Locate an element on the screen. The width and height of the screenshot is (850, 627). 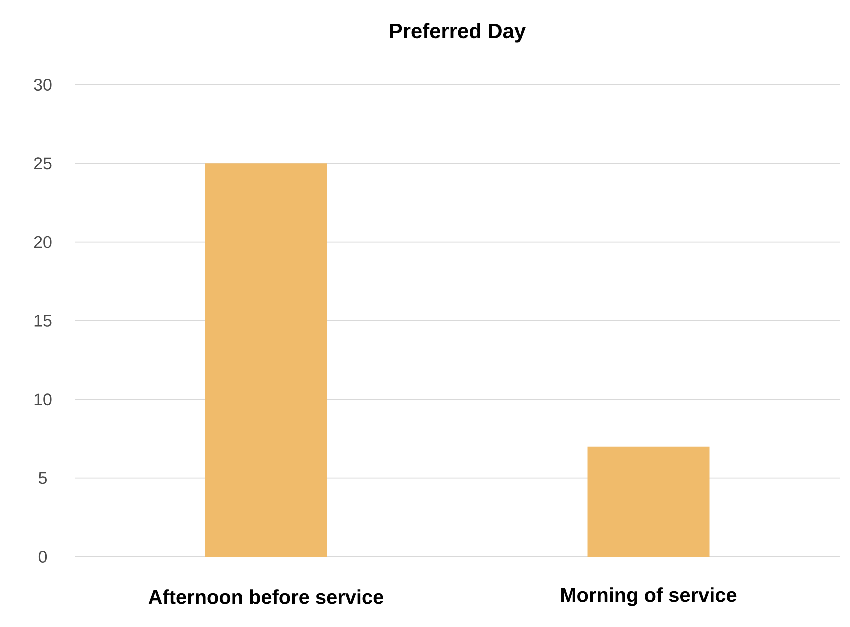
x-tick-label: Morning of service is located at coordinates (649, 597).